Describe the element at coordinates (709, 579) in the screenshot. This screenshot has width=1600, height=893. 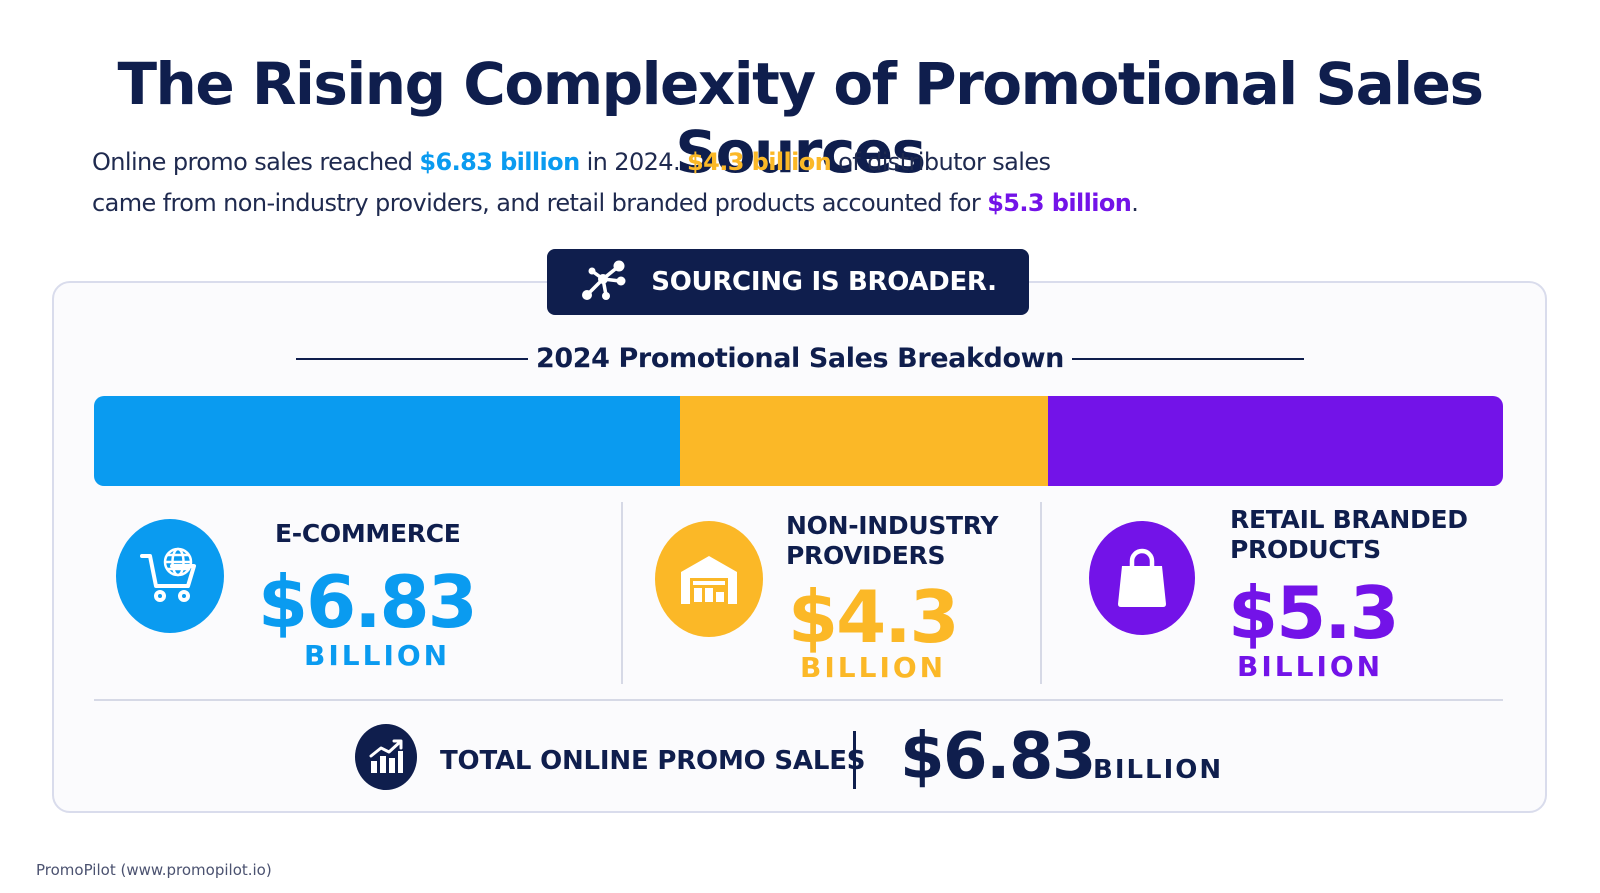
I see `warehouse-icon` at that location.